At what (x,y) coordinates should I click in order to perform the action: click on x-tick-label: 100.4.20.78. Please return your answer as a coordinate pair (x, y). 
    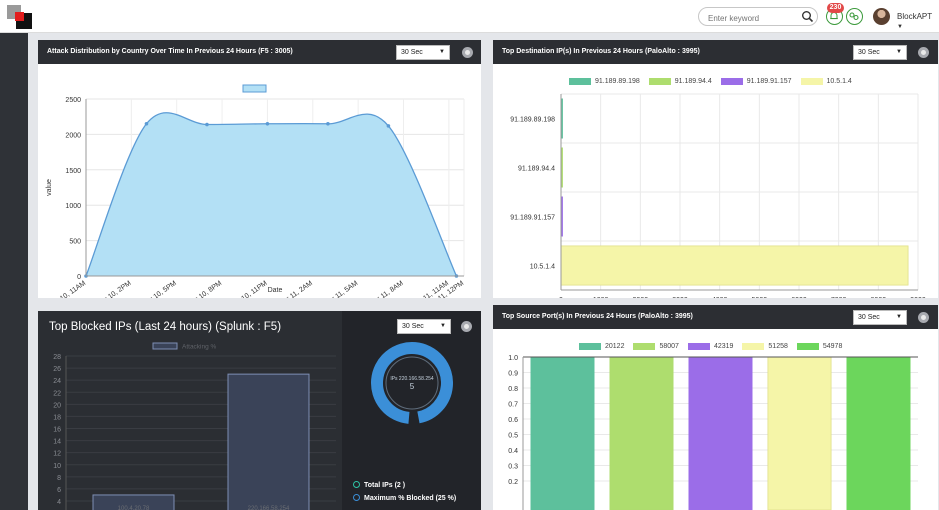
    Looking at the image, I should click on (134, 508).